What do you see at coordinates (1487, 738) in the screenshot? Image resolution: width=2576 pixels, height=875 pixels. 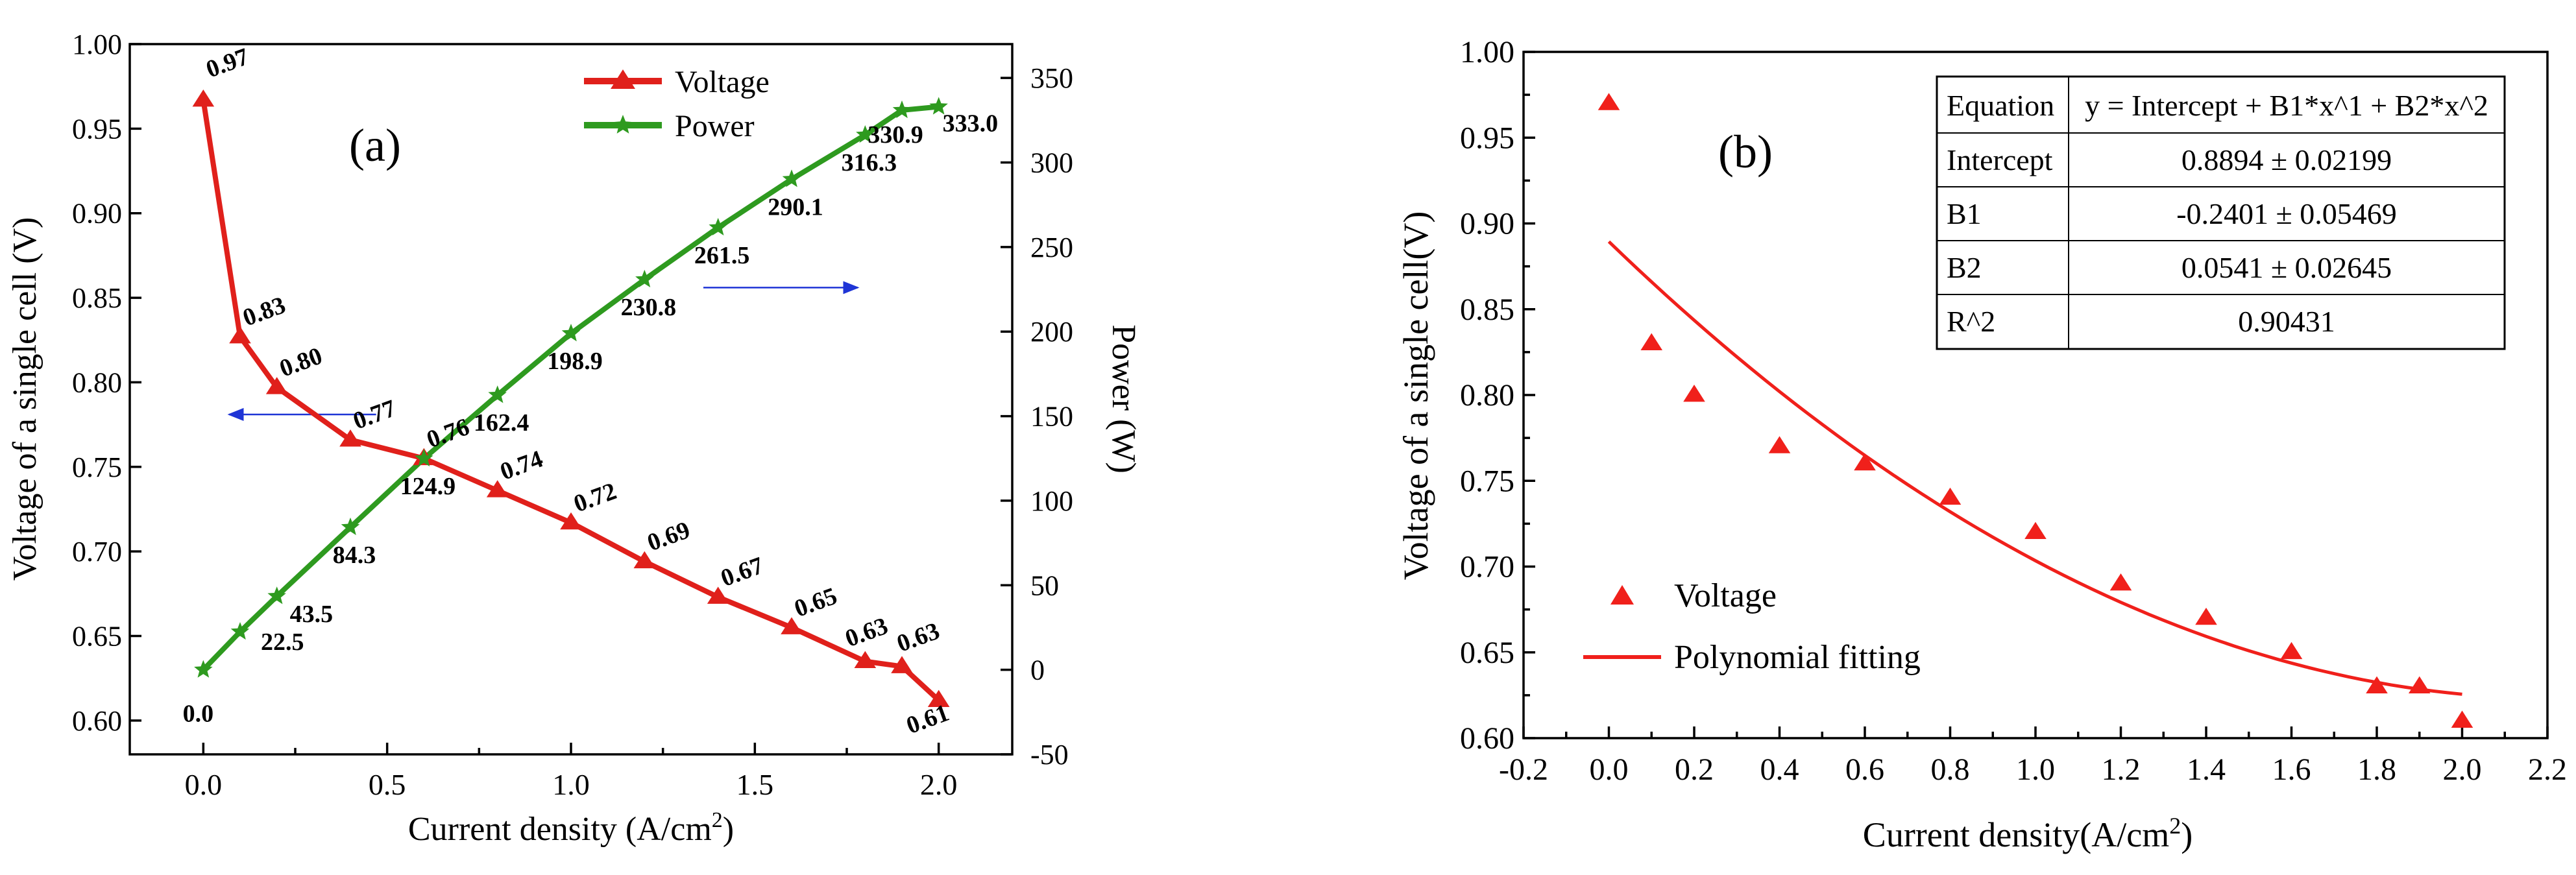 I see `y-tick-label: 0.60` at bounding box center [1487, 738].